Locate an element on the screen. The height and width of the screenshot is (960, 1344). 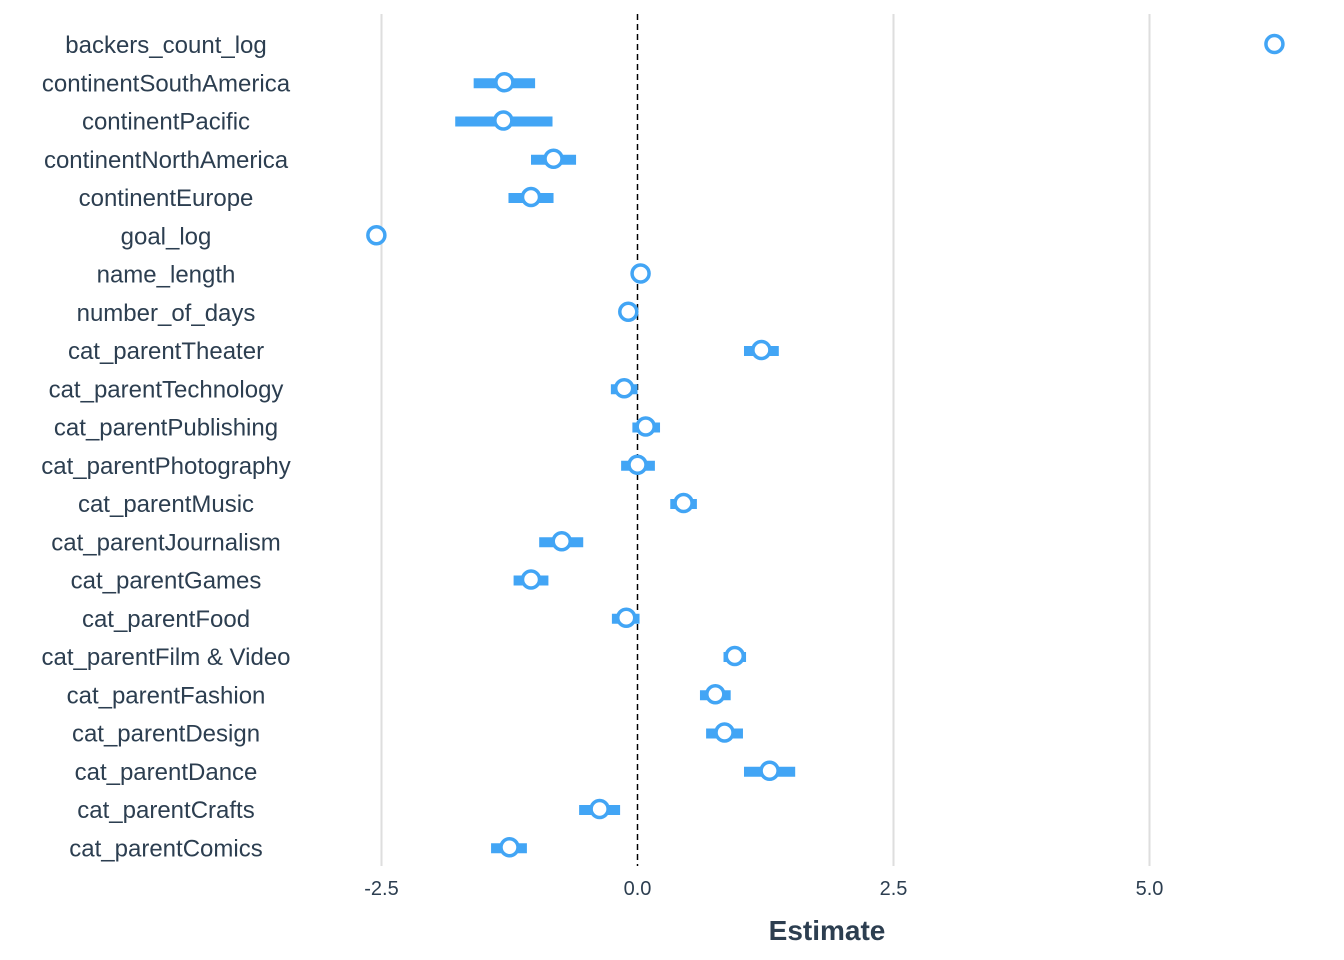
term-label: number_of_days is located at coordinates (166, 313).